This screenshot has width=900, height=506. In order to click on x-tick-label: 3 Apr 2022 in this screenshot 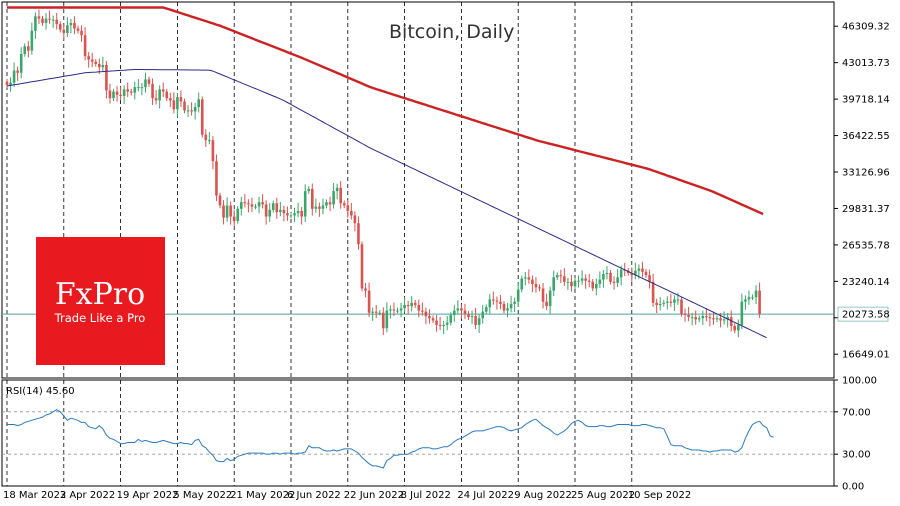, I will do `click(87, 495)`.